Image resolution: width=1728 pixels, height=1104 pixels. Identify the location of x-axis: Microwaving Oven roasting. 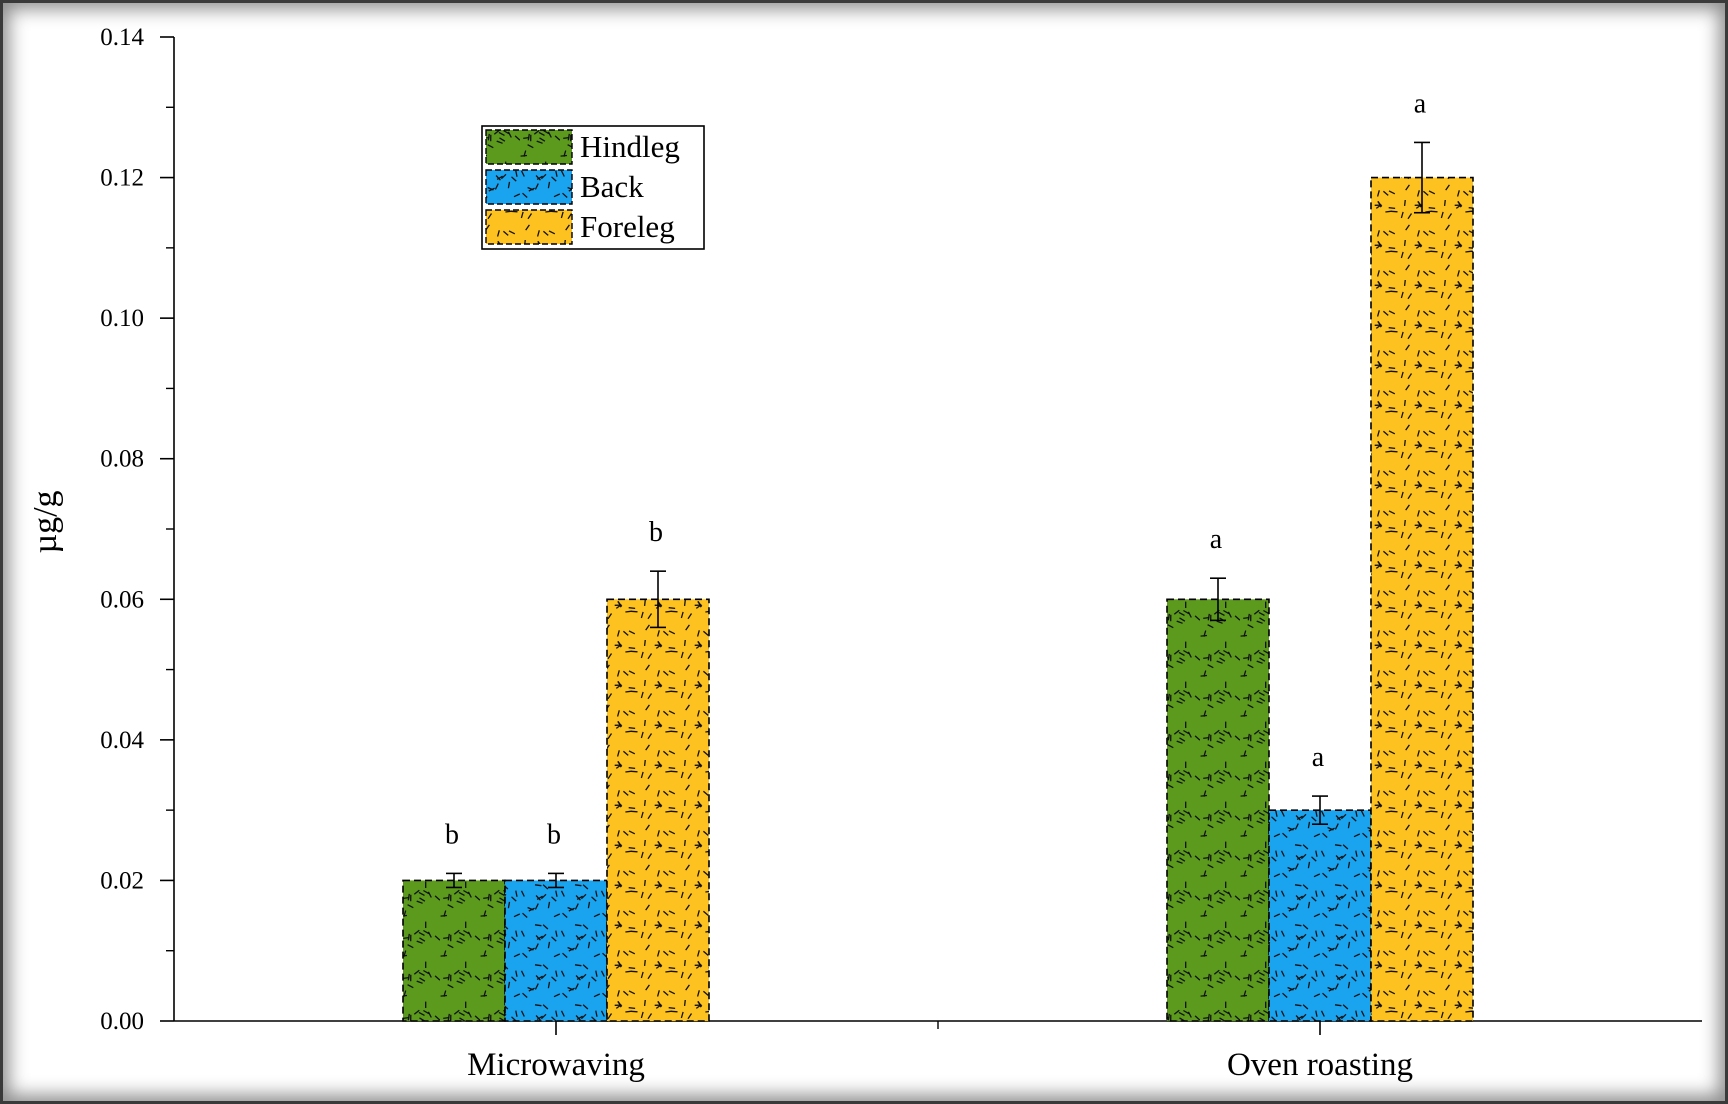
(938, 1051).